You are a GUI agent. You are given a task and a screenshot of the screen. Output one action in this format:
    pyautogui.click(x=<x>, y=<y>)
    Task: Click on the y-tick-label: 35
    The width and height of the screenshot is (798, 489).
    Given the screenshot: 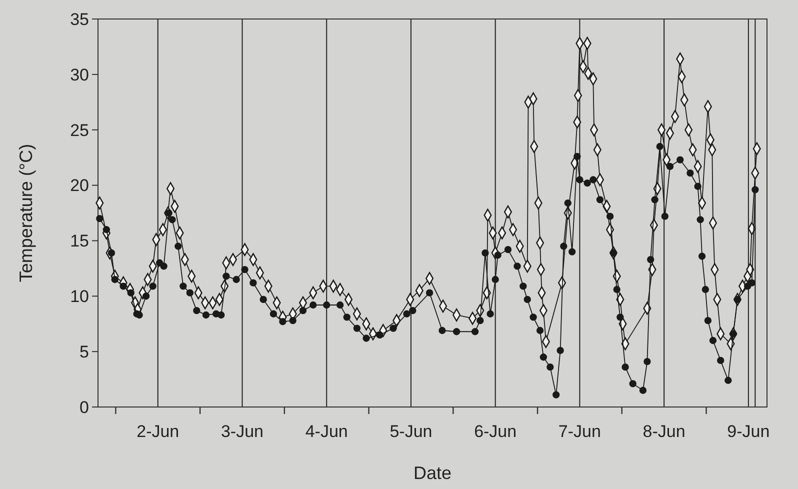 What is the action you would take?
    pyautogui.click(x=79, y=19)
    